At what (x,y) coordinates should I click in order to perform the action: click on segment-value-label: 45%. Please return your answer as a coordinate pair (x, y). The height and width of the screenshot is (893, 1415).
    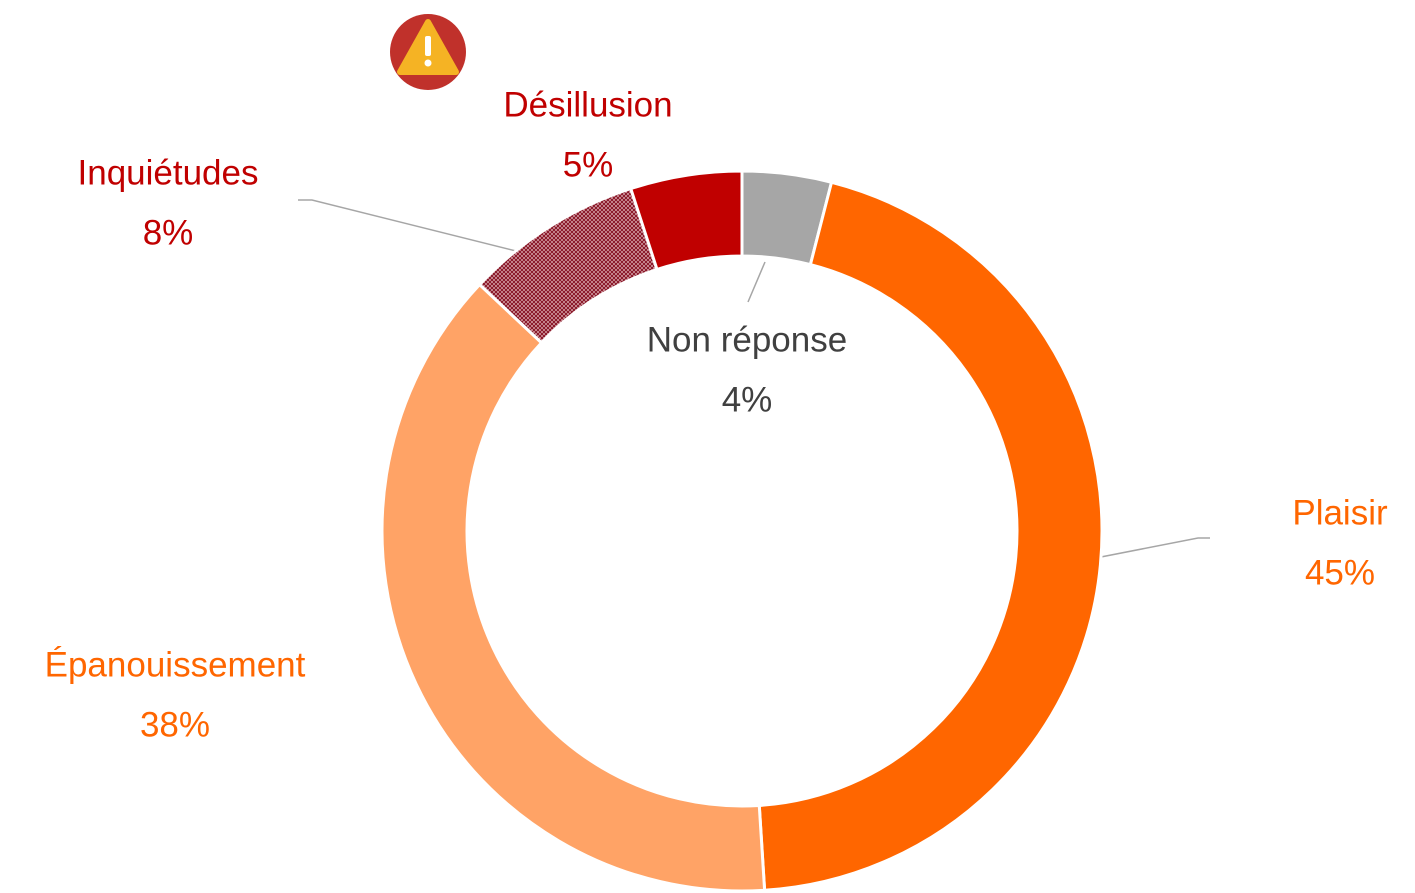
    Looking at the image, I should click on (1340, 572).